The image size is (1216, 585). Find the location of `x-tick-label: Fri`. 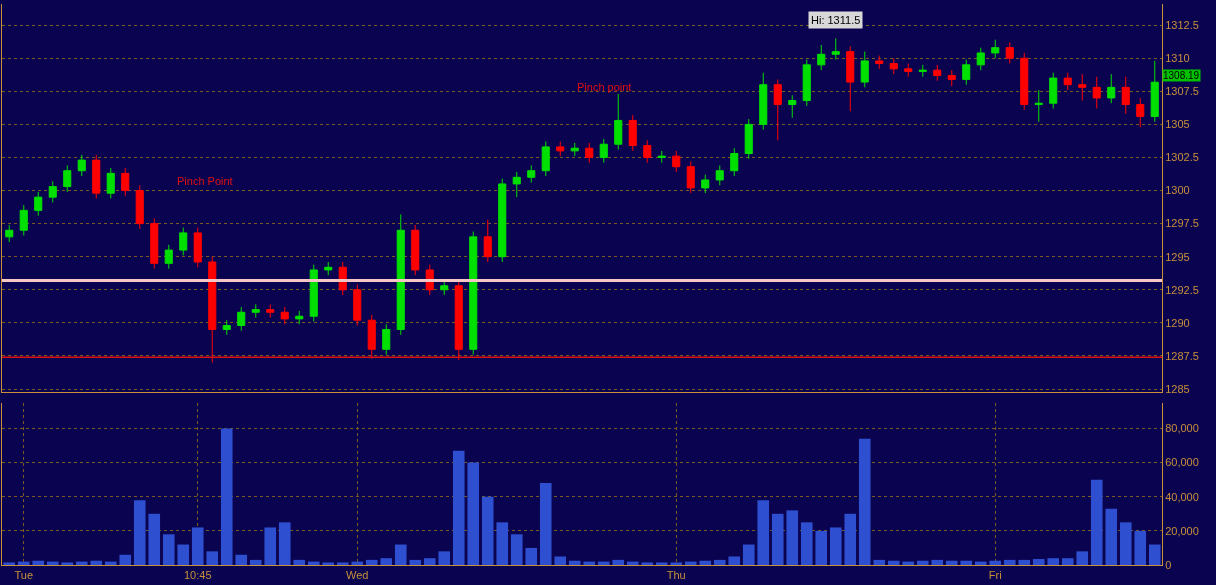

x-tick-label: Fri is located at coordinates (995, 575).